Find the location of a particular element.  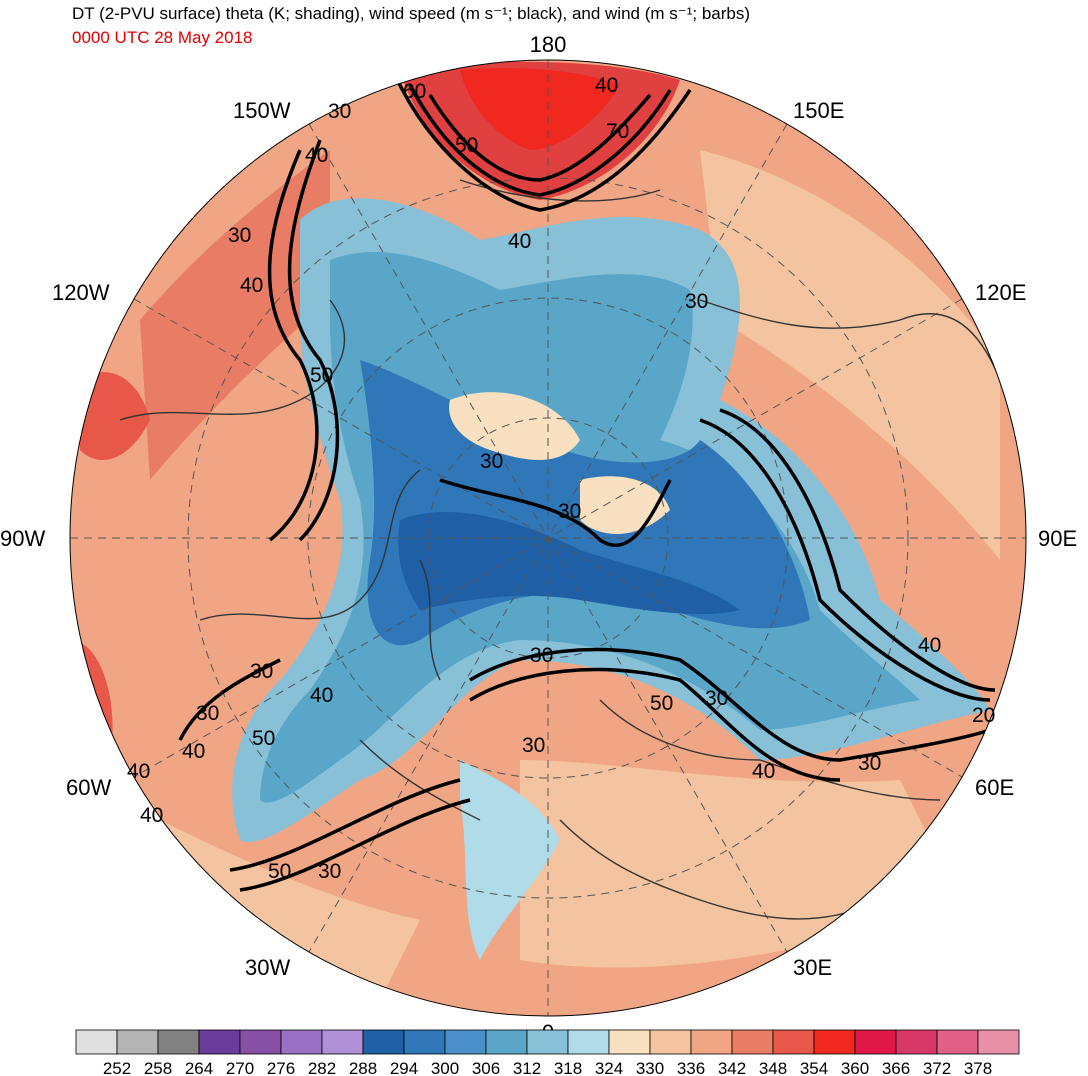

colorbar-tick-label: 312 is located at coordinates (527, 1067).